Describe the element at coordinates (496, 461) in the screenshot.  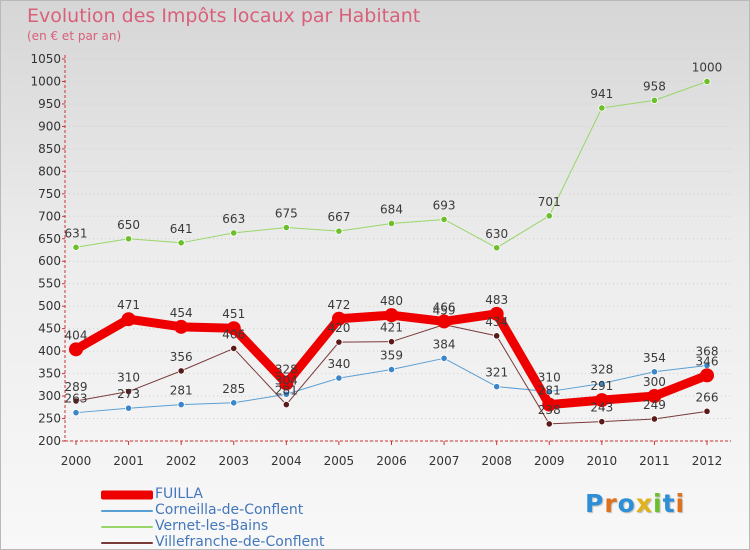
I see `x-tick-label: 2008` at that location.